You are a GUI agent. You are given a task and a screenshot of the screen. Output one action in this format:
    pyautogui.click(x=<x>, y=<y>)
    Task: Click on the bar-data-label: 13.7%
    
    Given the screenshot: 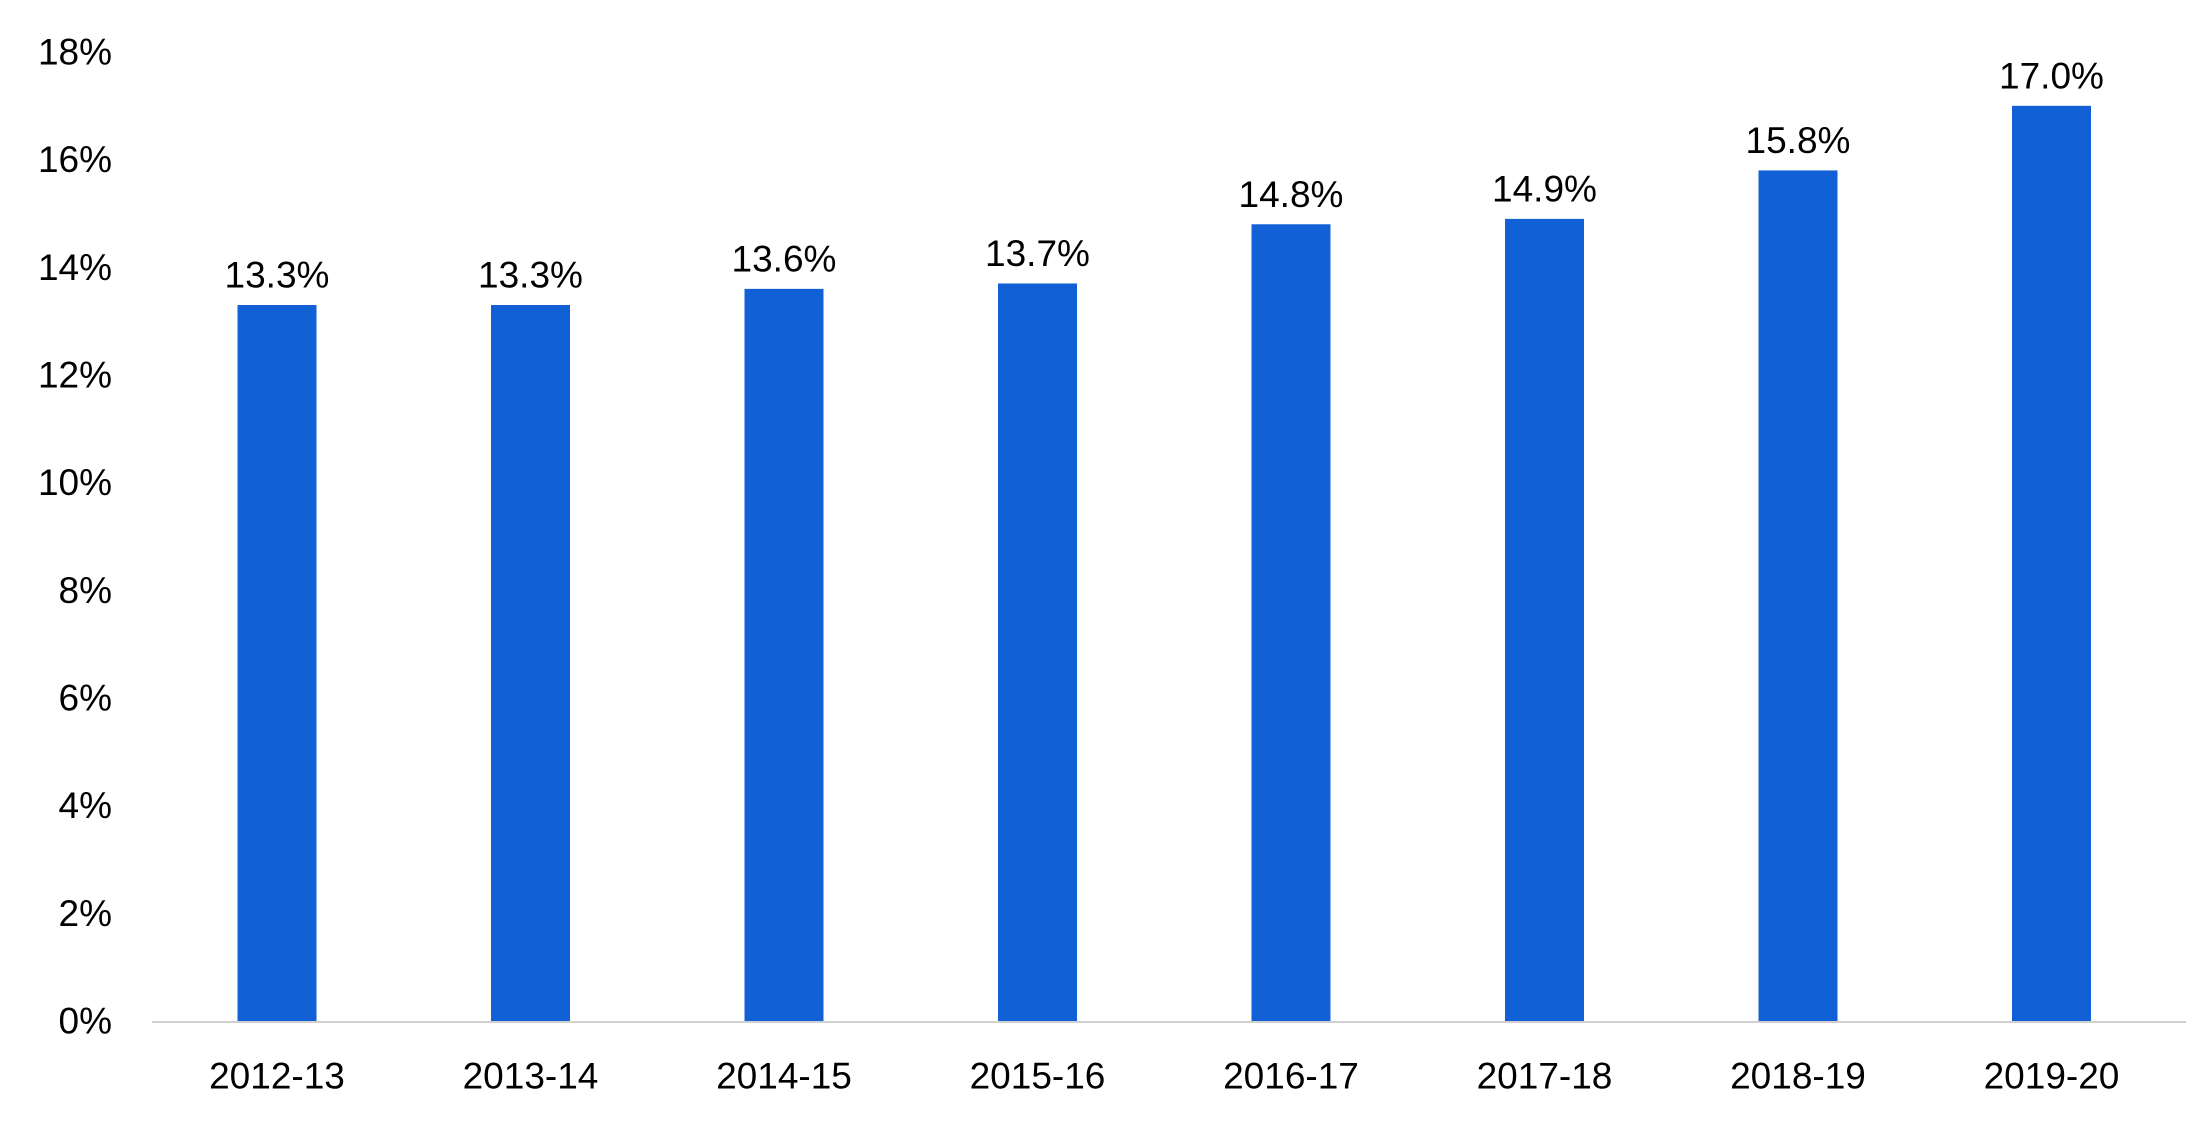 What is the action you would take?
    pyautogui.click(x=1037, y=253)
    